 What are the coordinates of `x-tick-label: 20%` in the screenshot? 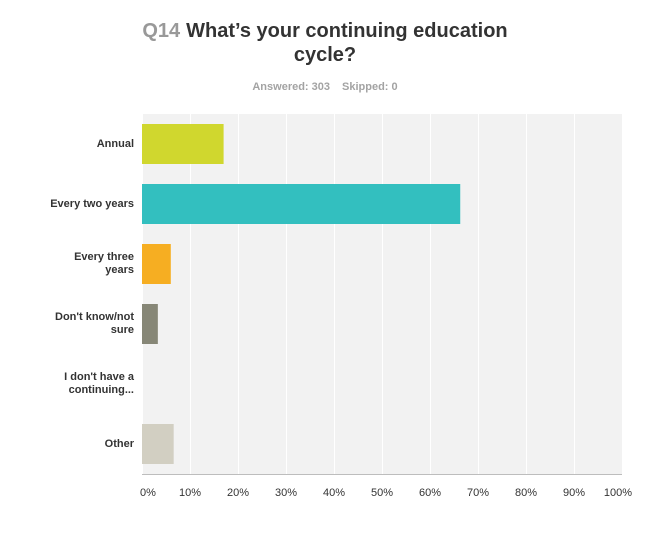 It's located at (238, 493).